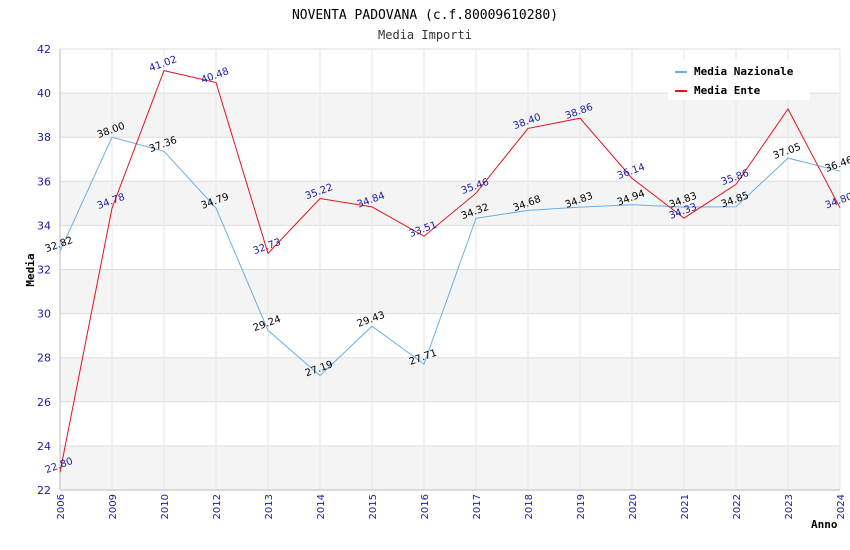 Image resolution: width=850 pixels, height=550 pixels. What do you see at coordinates (425, 35) in the screenshot?
I see `chart-subtitle: Media Importi` at bounding box center [425, 35].